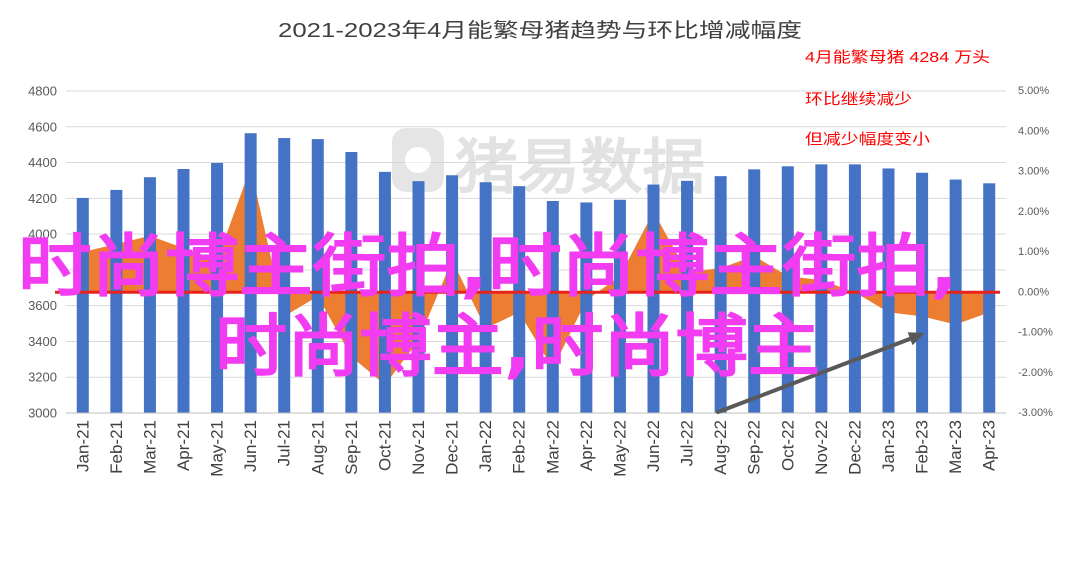 Image resolution: width=1080 pixels, height=586 pixels. I want to click on x-tick-label: Nov-22, so click(821, 447).